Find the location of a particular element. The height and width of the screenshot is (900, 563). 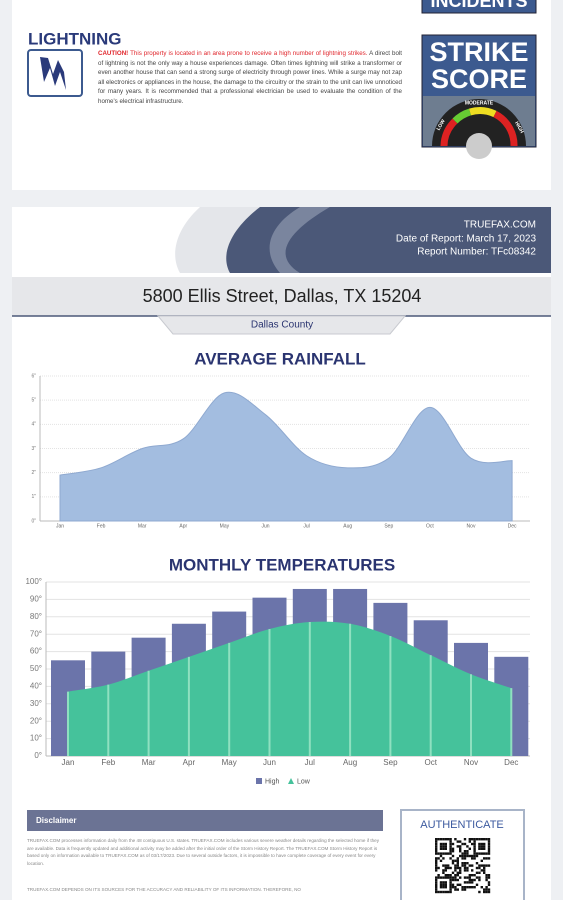

x-tick-label: Feb is located at coordinates (108, 762).